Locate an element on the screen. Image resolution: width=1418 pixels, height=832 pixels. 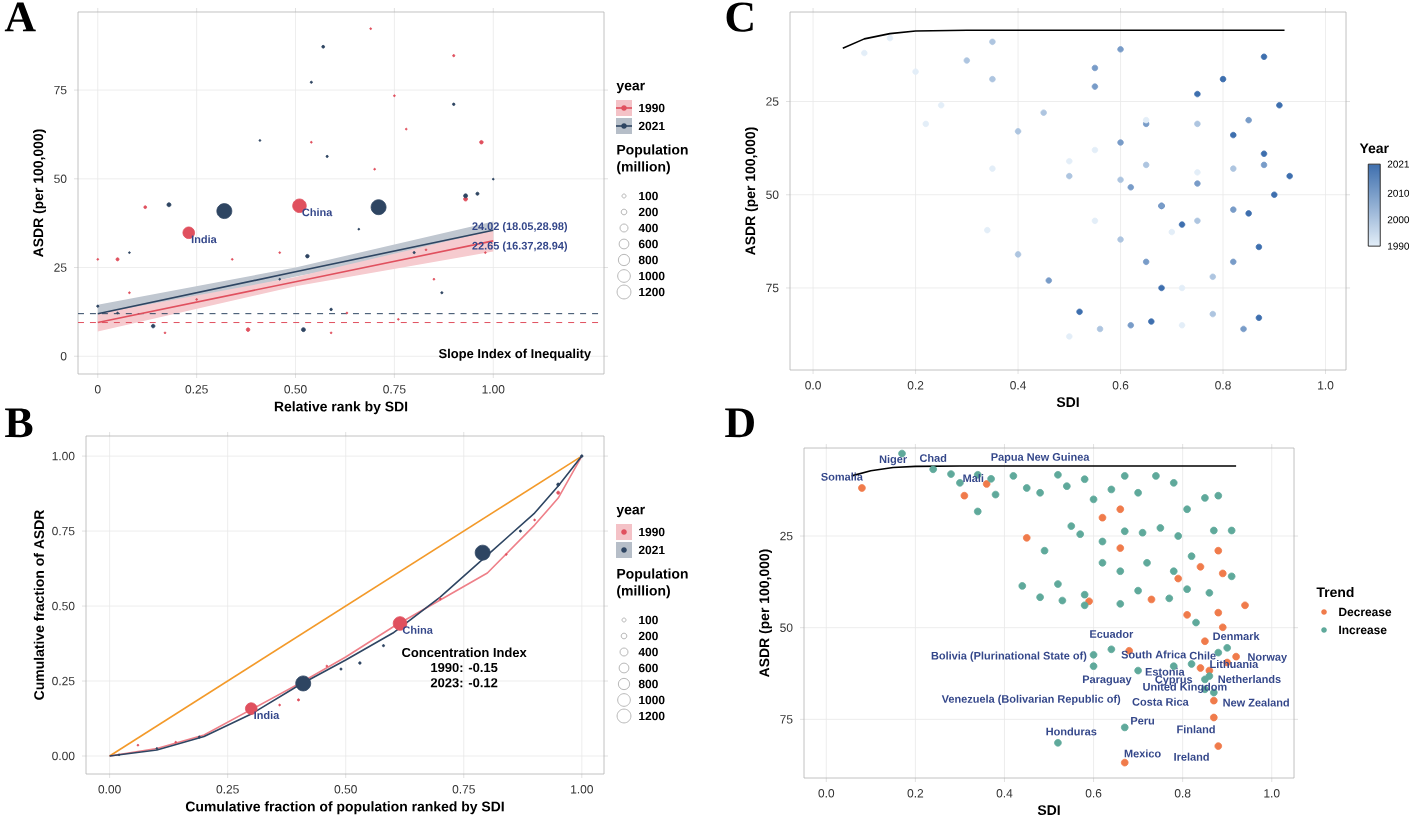
chart-title: C is located at coordinates (739, 17).